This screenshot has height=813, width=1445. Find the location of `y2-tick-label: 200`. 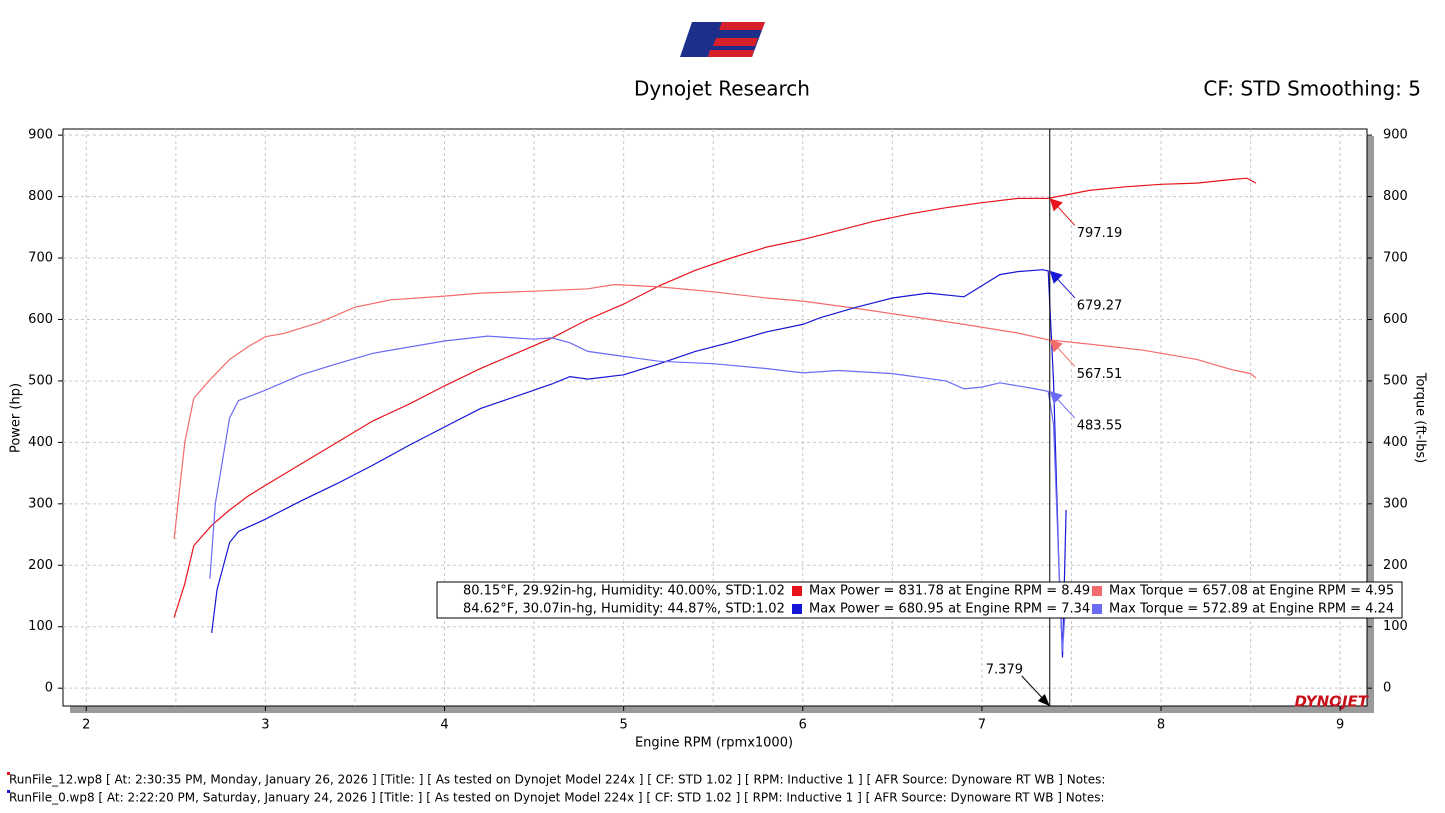

y2-tick-label: 200 is located at coordinates (1395, 565).